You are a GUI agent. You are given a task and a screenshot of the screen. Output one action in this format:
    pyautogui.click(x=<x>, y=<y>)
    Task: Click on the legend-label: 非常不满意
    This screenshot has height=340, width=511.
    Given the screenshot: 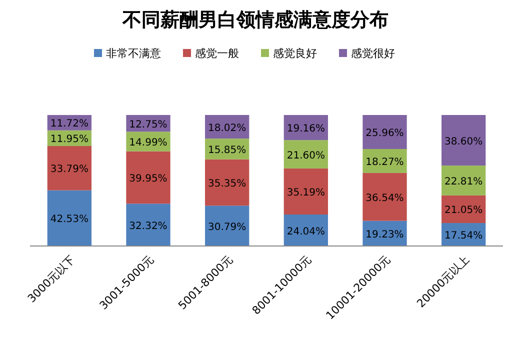 What is the action you would take?
    pyautogui.click(x=133, y=53)
    